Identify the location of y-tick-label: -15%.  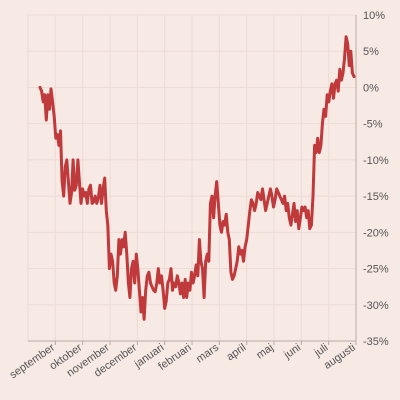
(376, 197).